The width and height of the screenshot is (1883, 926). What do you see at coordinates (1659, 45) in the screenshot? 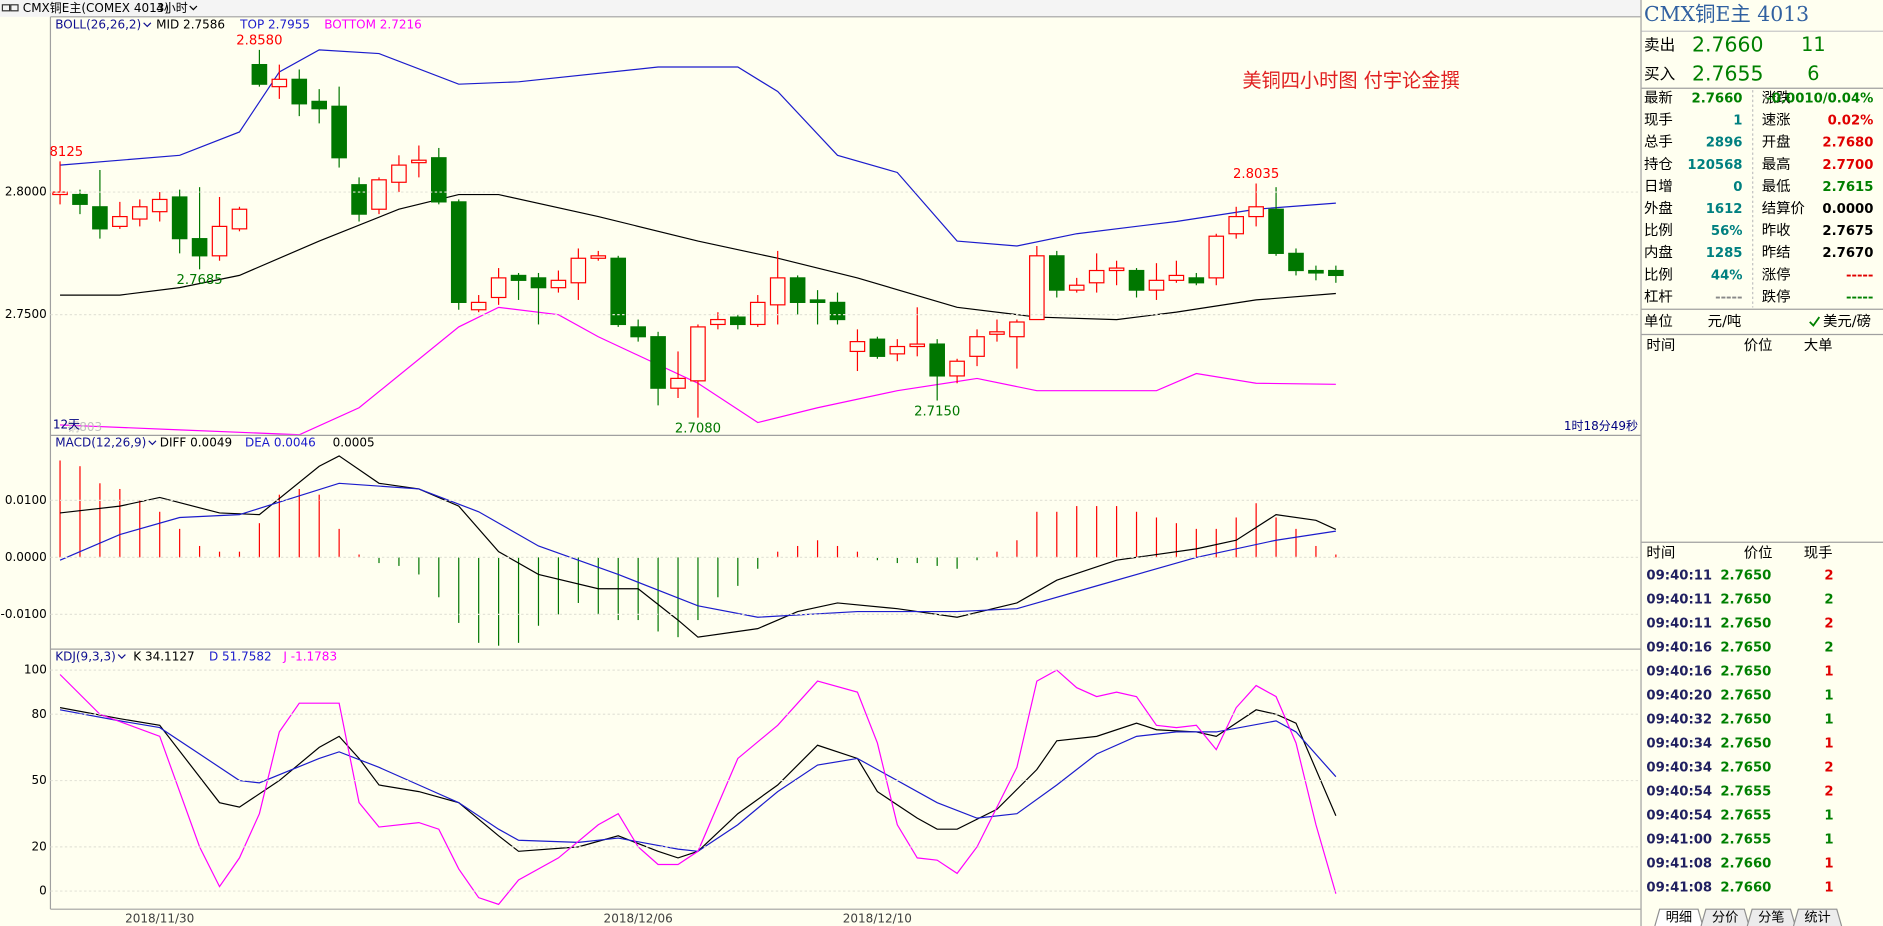
I see `book-label: 卖出` at bounding box center [1659, 45].